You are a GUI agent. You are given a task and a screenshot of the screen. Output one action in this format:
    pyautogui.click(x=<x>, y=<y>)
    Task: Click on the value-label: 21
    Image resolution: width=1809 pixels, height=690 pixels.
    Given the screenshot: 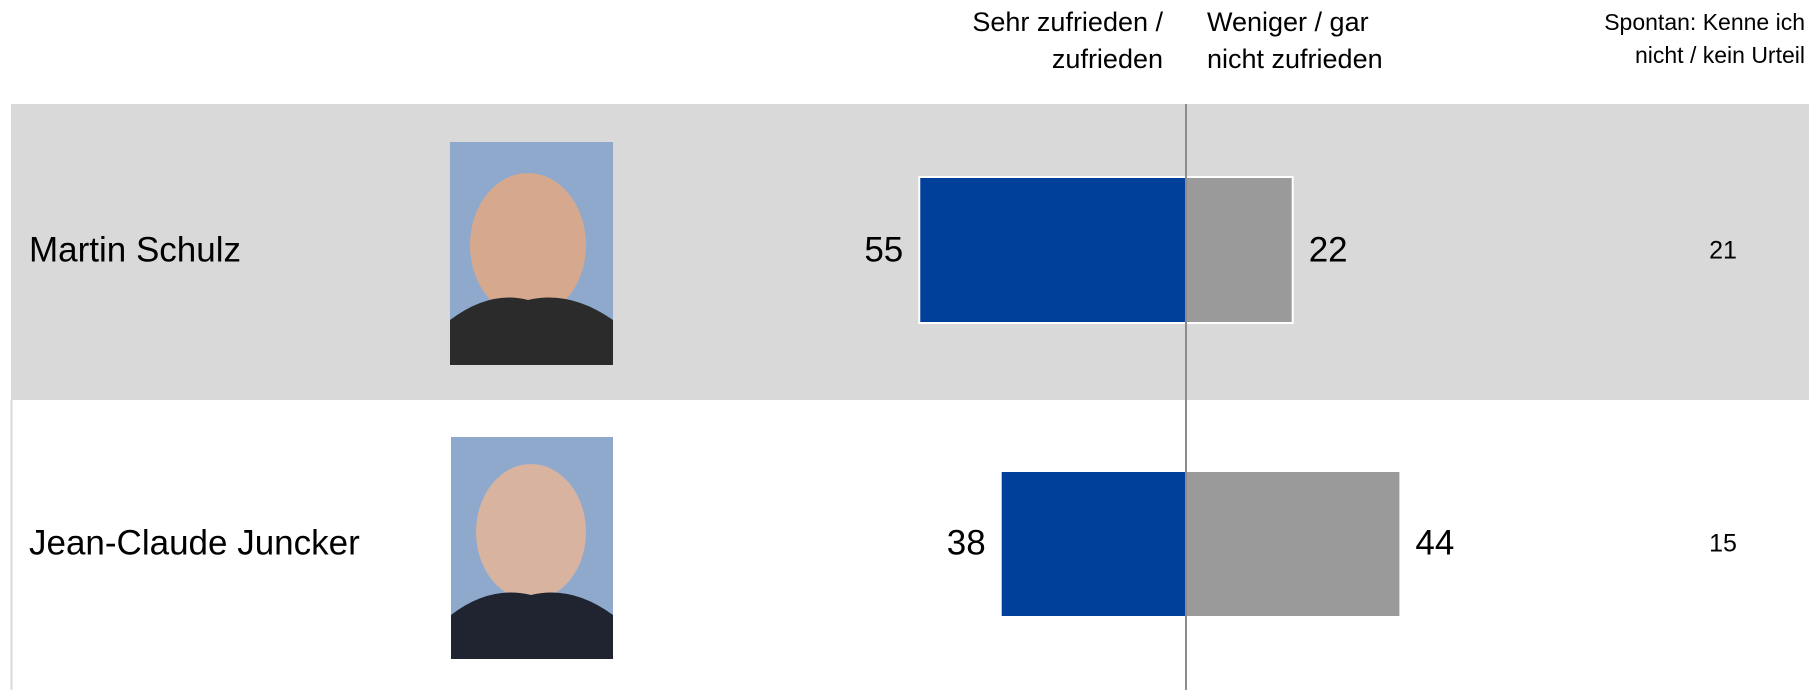 What is the action you would take?
    pyautogui.click(x=1723, y=251)
    